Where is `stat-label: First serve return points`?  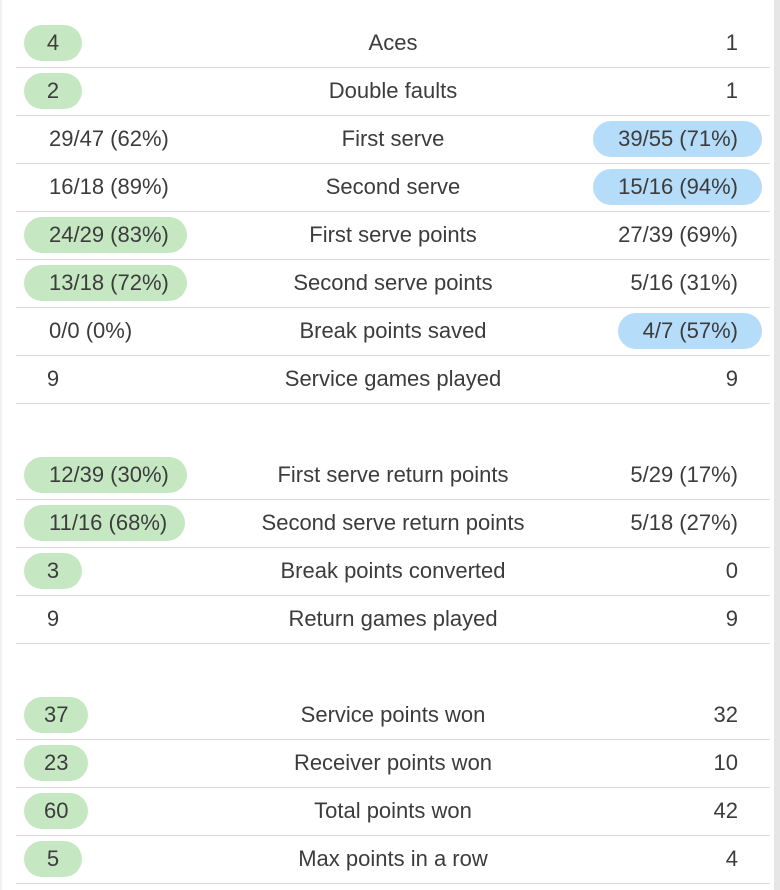
stat-label: First serve return points is located at coordinates (393, 474).